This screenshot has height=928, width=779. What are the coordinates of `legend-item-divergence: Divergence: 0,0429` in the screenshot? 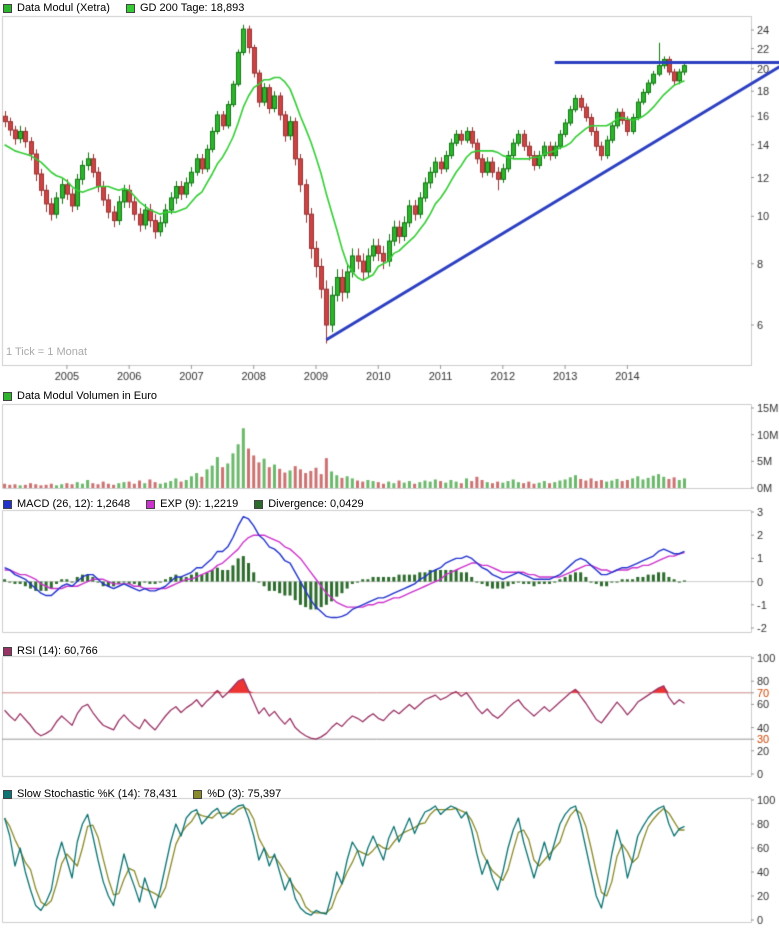 It's located at (309, 504).